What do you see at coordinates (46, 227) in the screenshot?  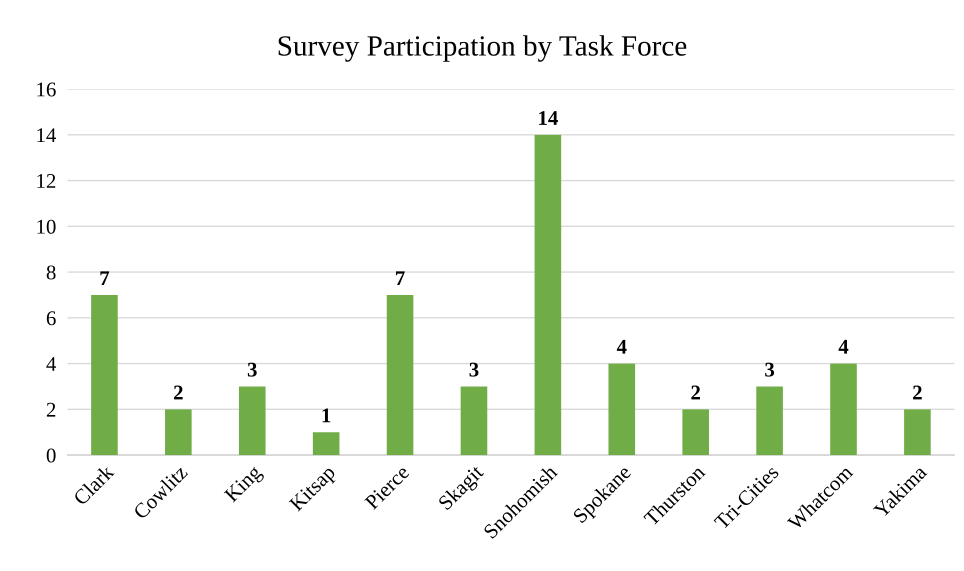 I see `y-tick-label: 10` at bounding box center [46, 227].